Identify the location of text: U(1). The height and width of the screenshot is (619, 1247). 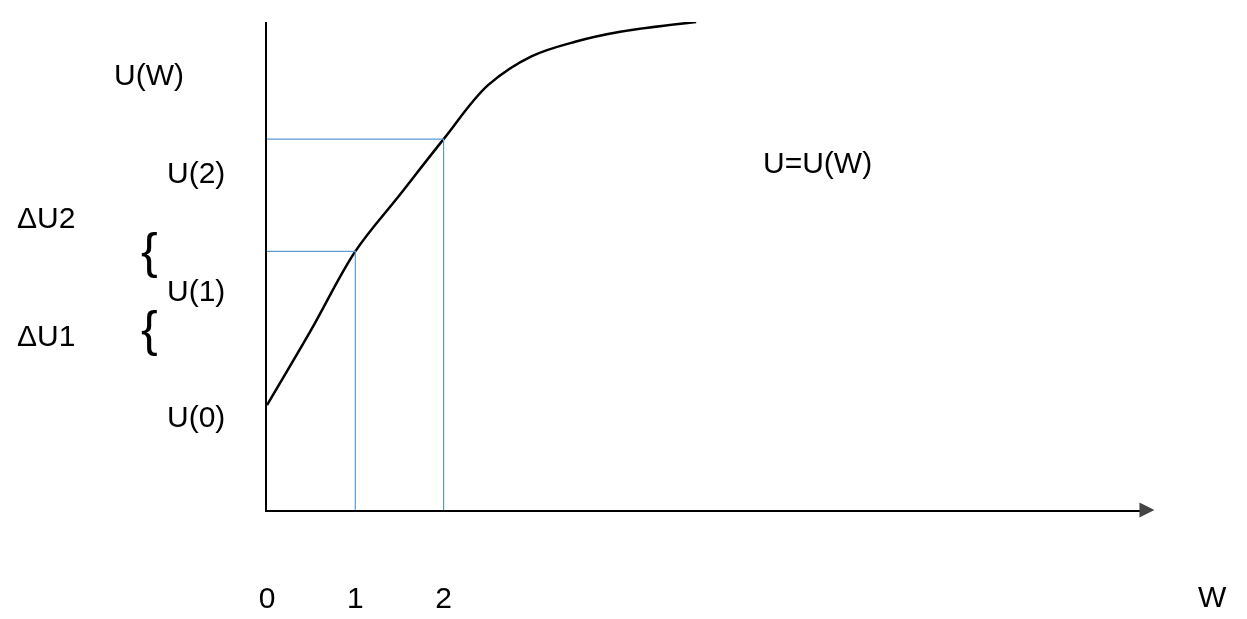
(196, 290).